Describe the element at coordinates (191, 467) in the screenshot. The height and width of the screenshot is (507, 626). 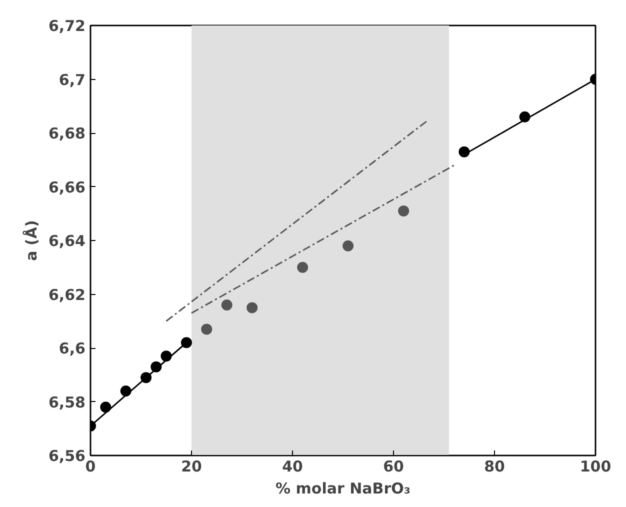
I see `x-tick-label: 20` at that location.